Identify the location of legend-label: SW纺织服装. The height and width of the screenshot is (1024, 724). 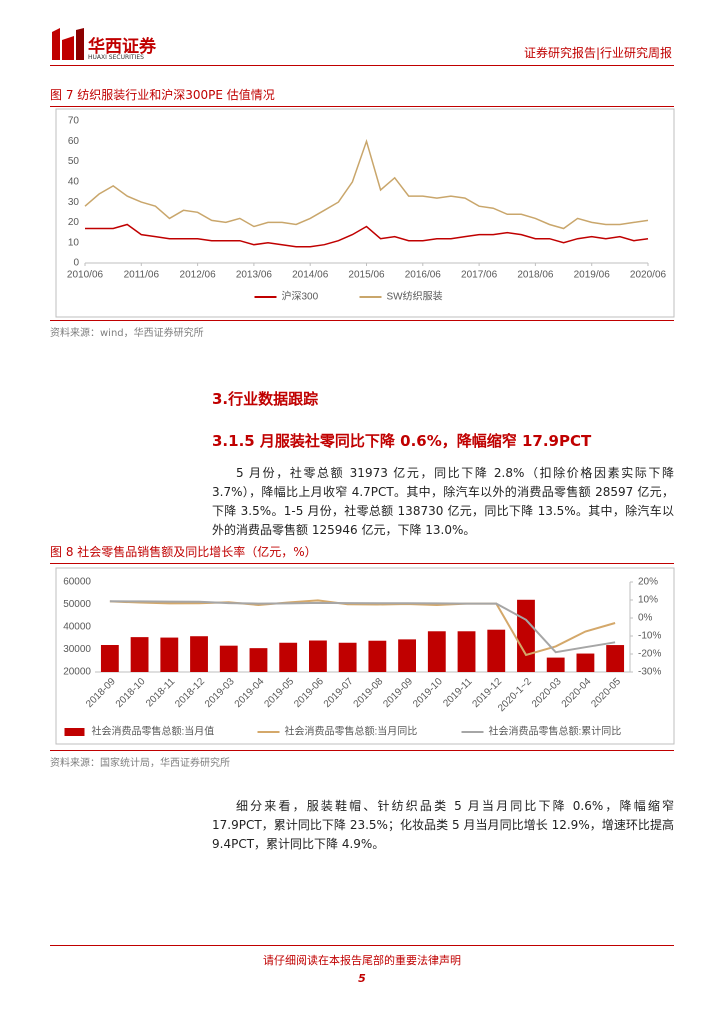
(415, 296).